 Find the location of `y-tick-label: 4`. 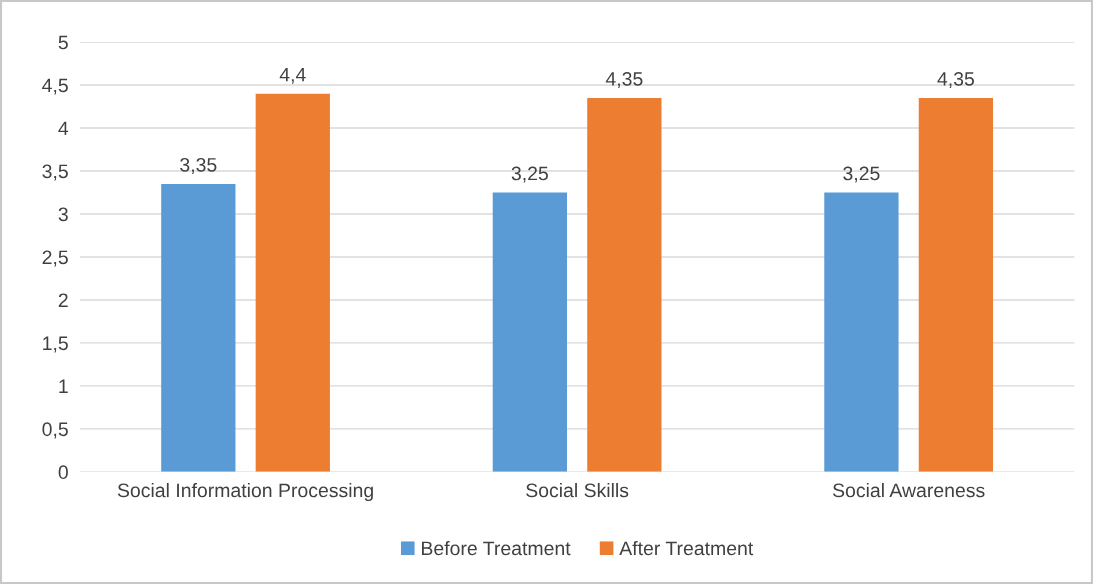

y-tick-label: 4 is located at coordinates (63, 128).